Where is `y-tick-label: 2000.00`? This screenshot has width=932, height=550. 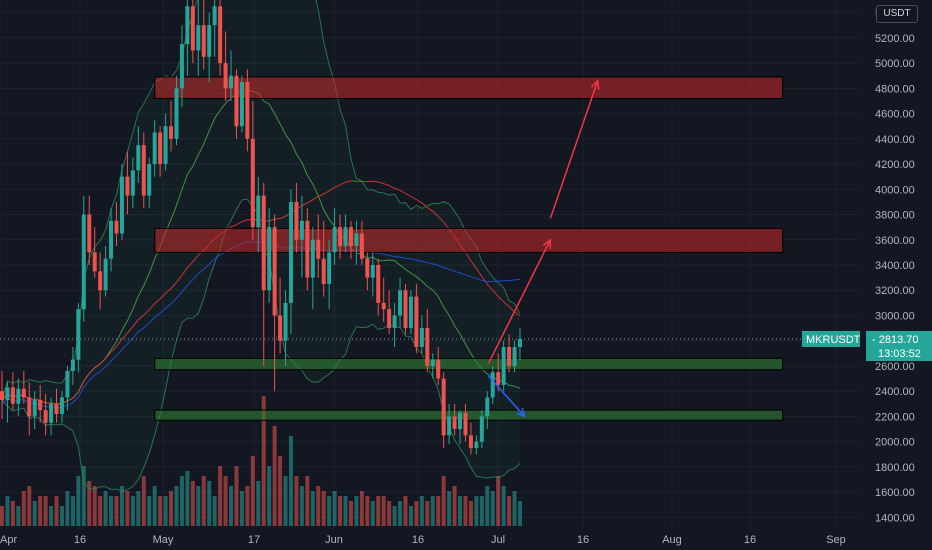
y-tick-label: 2000.00 is located at coordinates (895, 443).